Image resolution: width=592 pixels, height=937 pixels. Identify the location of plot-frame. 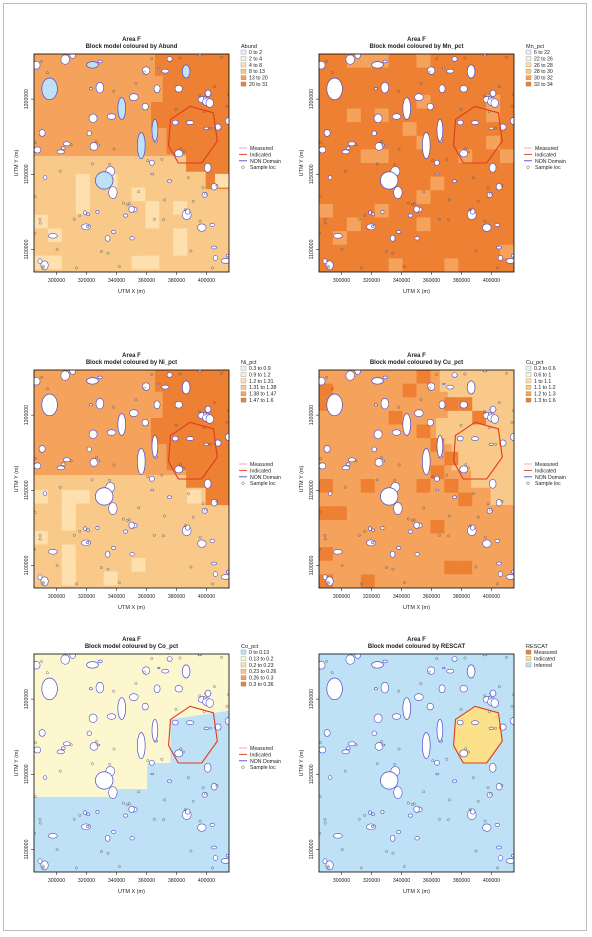
(416, 479).